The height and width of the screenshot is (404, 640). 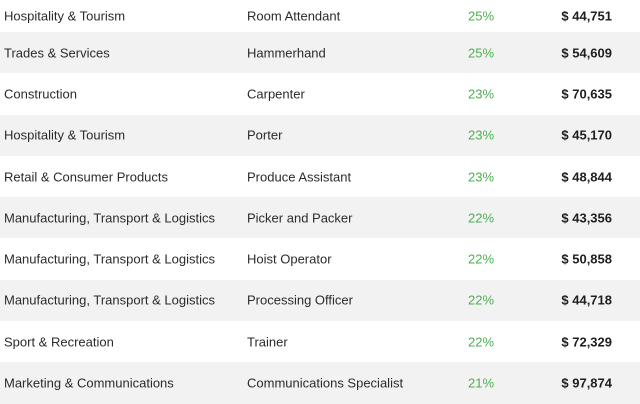 What do you see at coordinates (586, 16) in the screenshot?
I see `salary-cell: $ 44,751` at bounding box center [586, 16].